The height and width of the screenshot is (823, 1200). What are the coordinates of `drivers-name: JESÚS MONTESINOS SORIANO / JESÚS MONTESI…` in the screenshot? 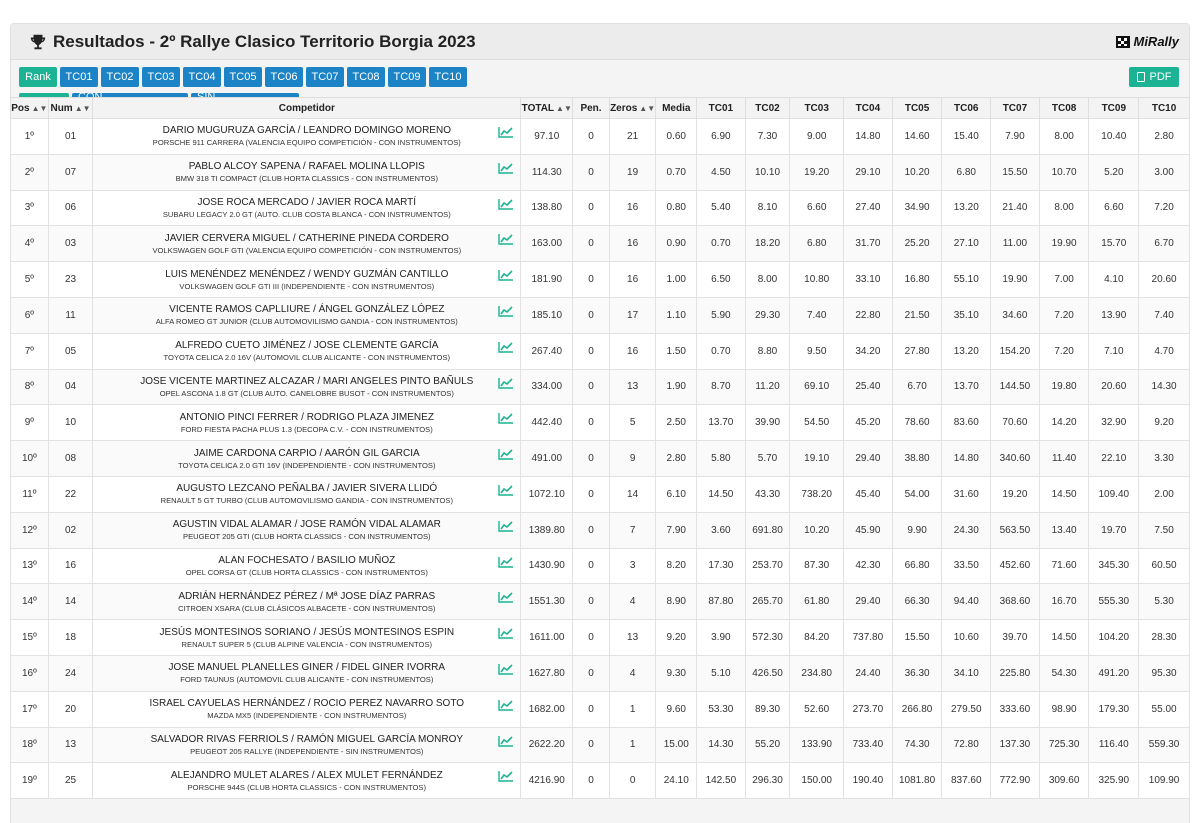 It's located at (307, 632).